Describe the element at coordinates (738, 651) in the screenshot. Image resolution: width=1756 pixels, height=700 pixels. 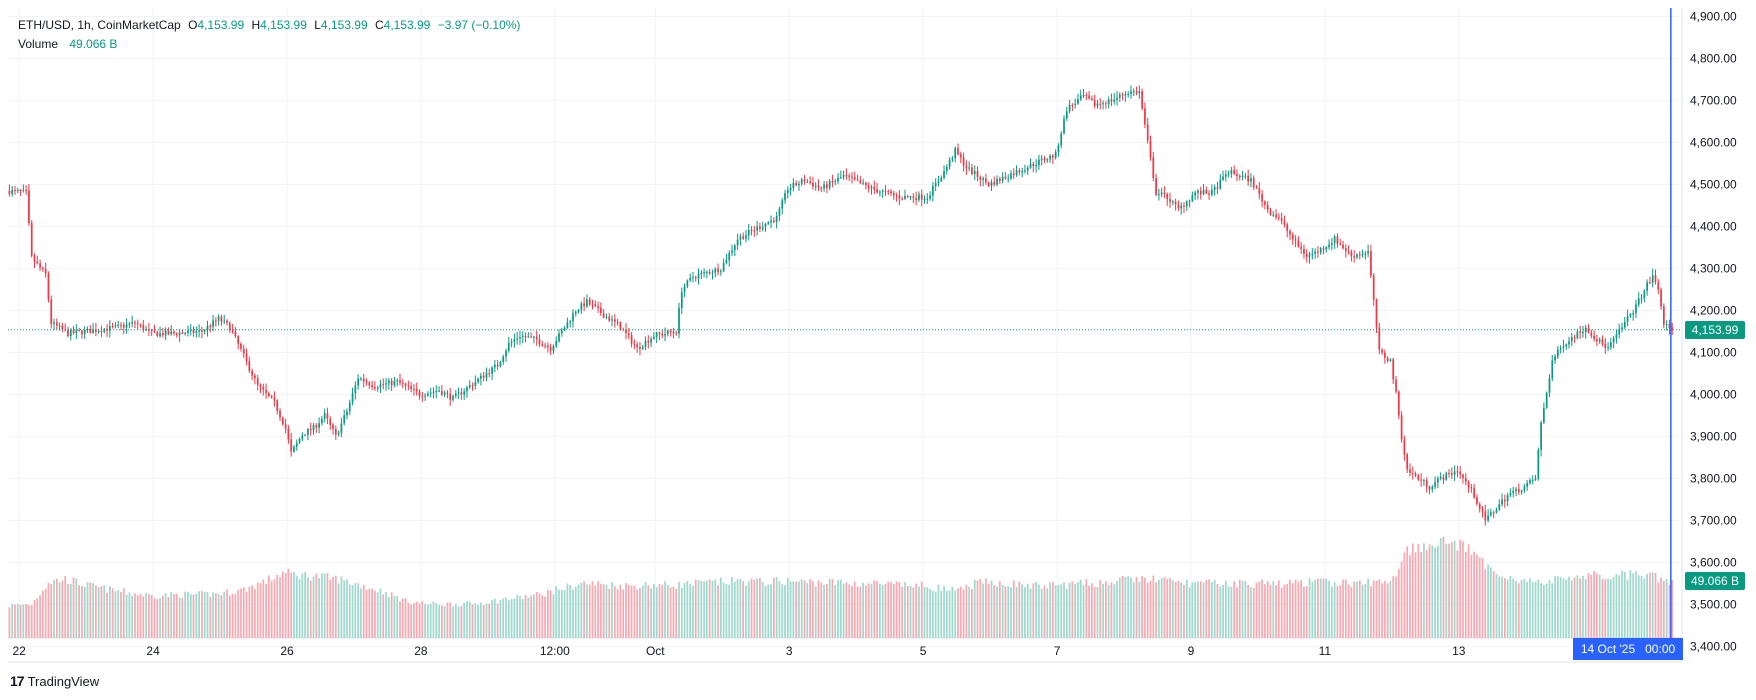
I see `x-axis-ticks: 22 24 26 28 12:00 Oct 3 5 7 9 11 13` at that location.